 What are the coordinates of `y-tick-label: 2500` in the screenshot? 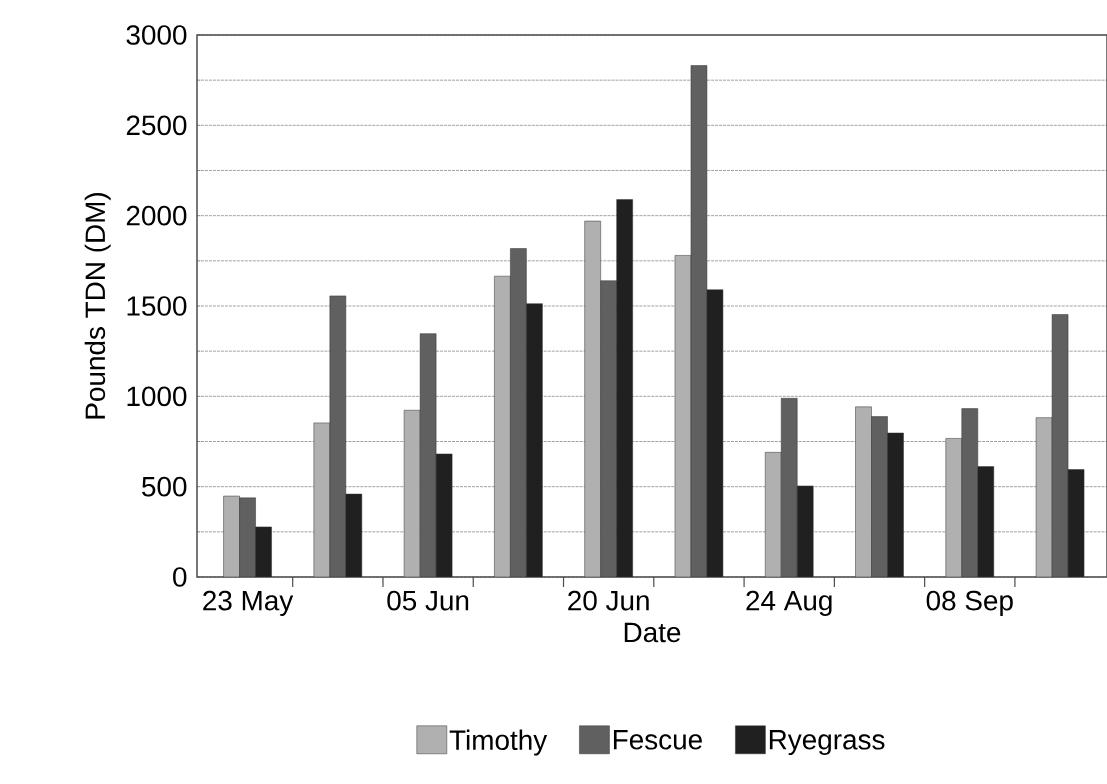 It's located at (156, 125).